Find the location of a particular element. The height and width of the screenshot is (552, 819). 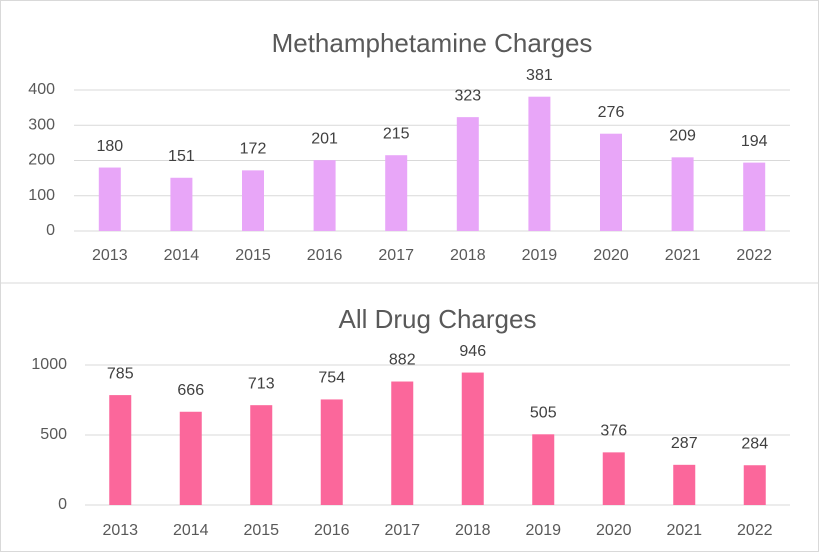

data-label: 785 is located at coordinates (120, 373).